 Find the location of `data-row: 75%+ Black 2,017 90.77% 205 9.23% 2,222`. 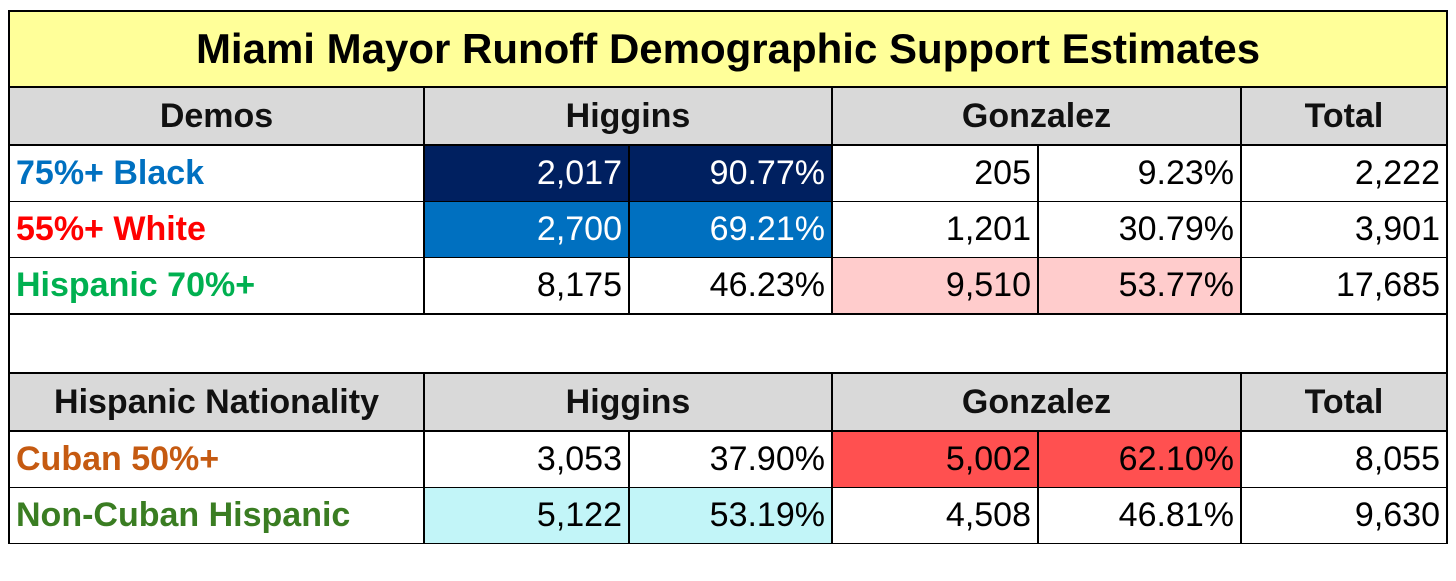

data-row: 75%+ Black 2,017 90.77% 205 9.23% 2,222 is located at coordinates (728, 173).